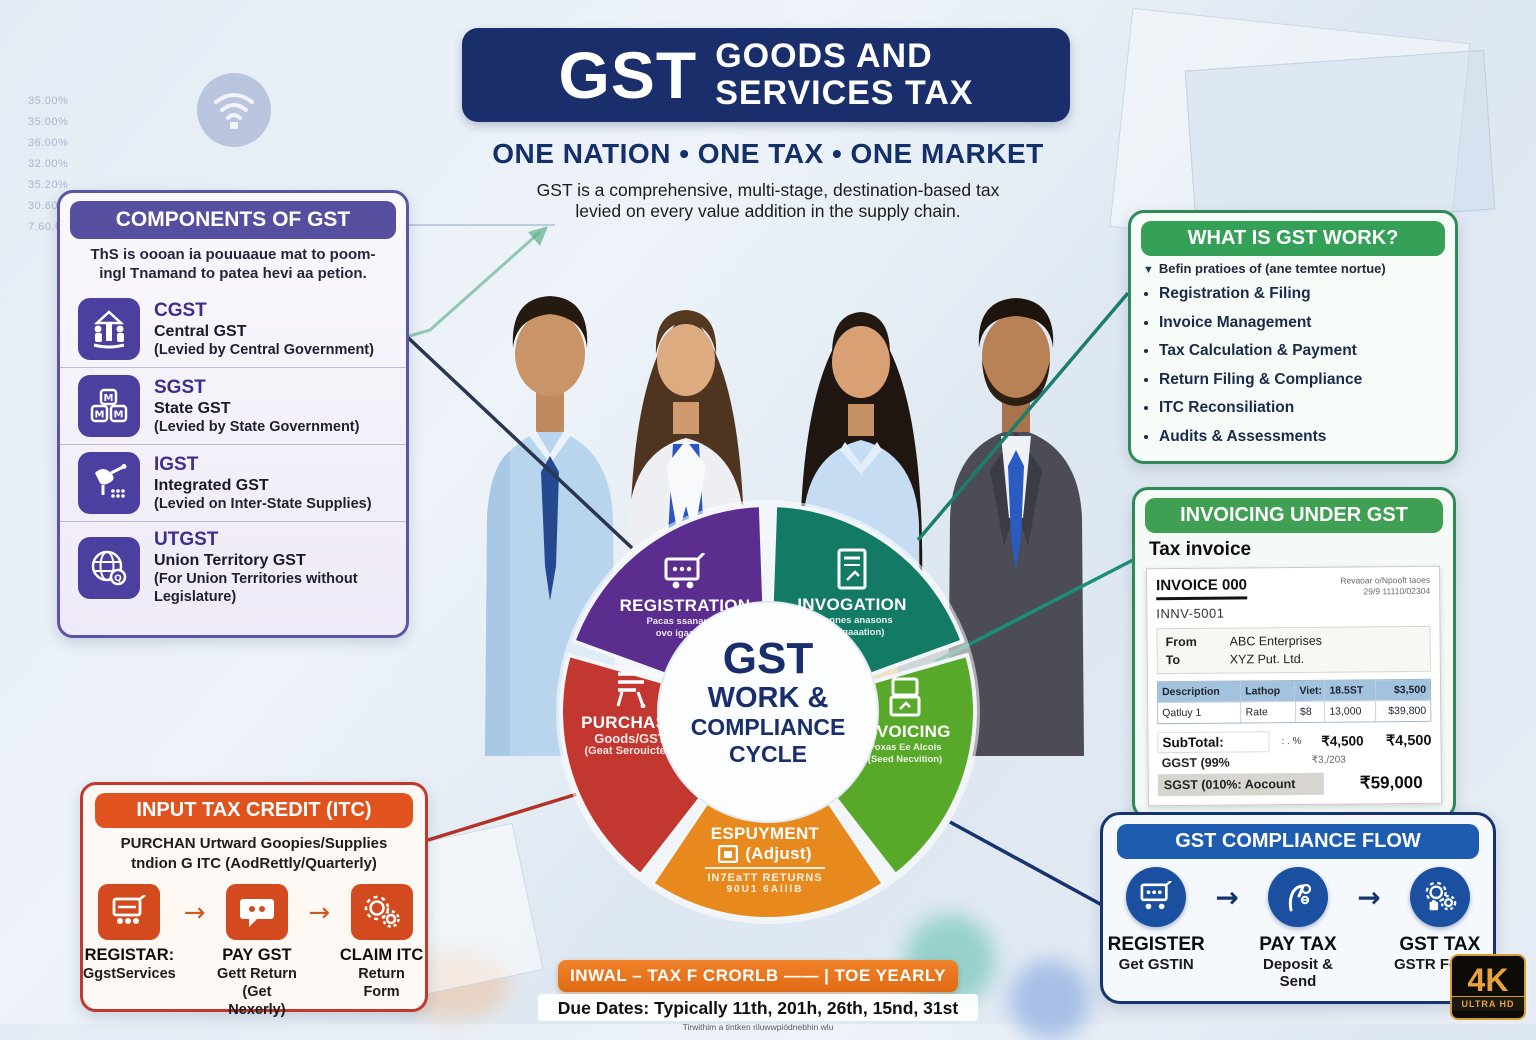 This screenshot has width=1536, height=1040. Describe the element at coordinates (1340, 140) in the screenshot. I see `background-spreadsheet` at that location.